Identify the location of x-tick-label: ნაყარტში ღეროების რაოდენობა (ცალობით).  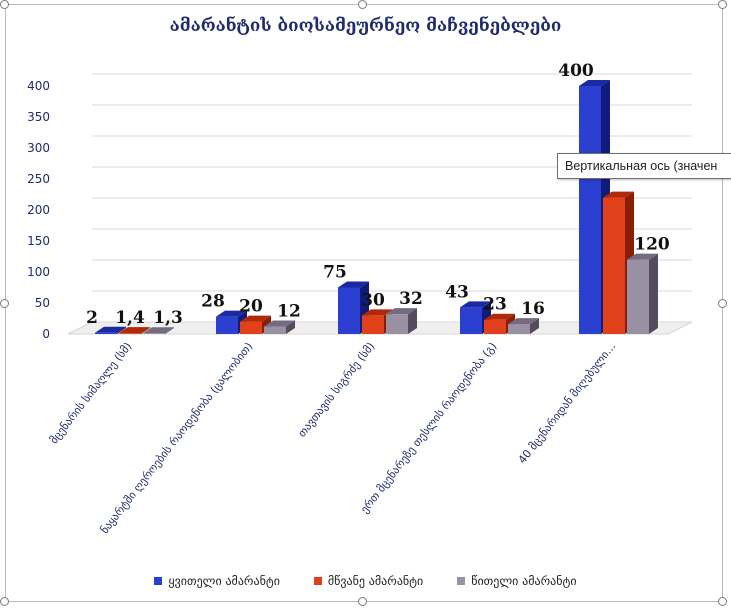
(176, 438).